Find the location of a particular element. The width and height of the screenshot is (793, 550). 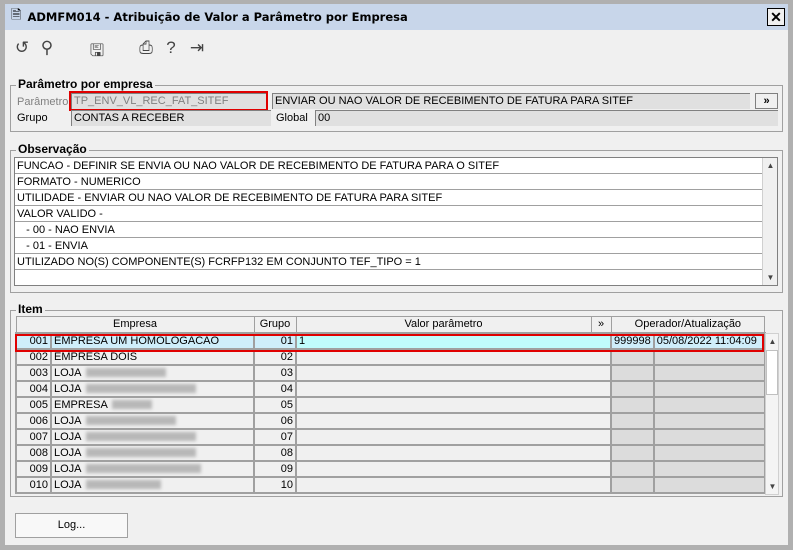

cell-valor: 1 is located at coordinates (453, 340).